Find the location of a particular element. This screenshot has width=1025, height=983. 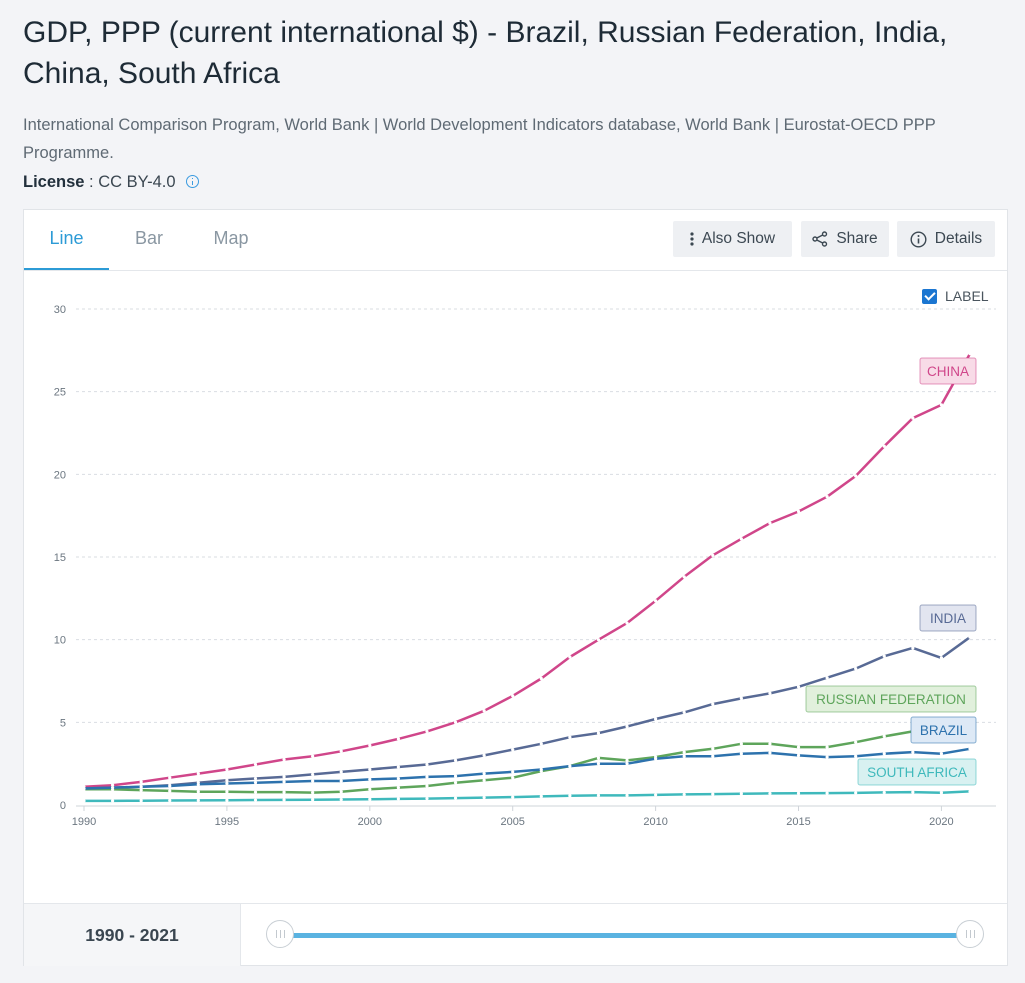

label-checkbox is located at coordinates (929, 296).